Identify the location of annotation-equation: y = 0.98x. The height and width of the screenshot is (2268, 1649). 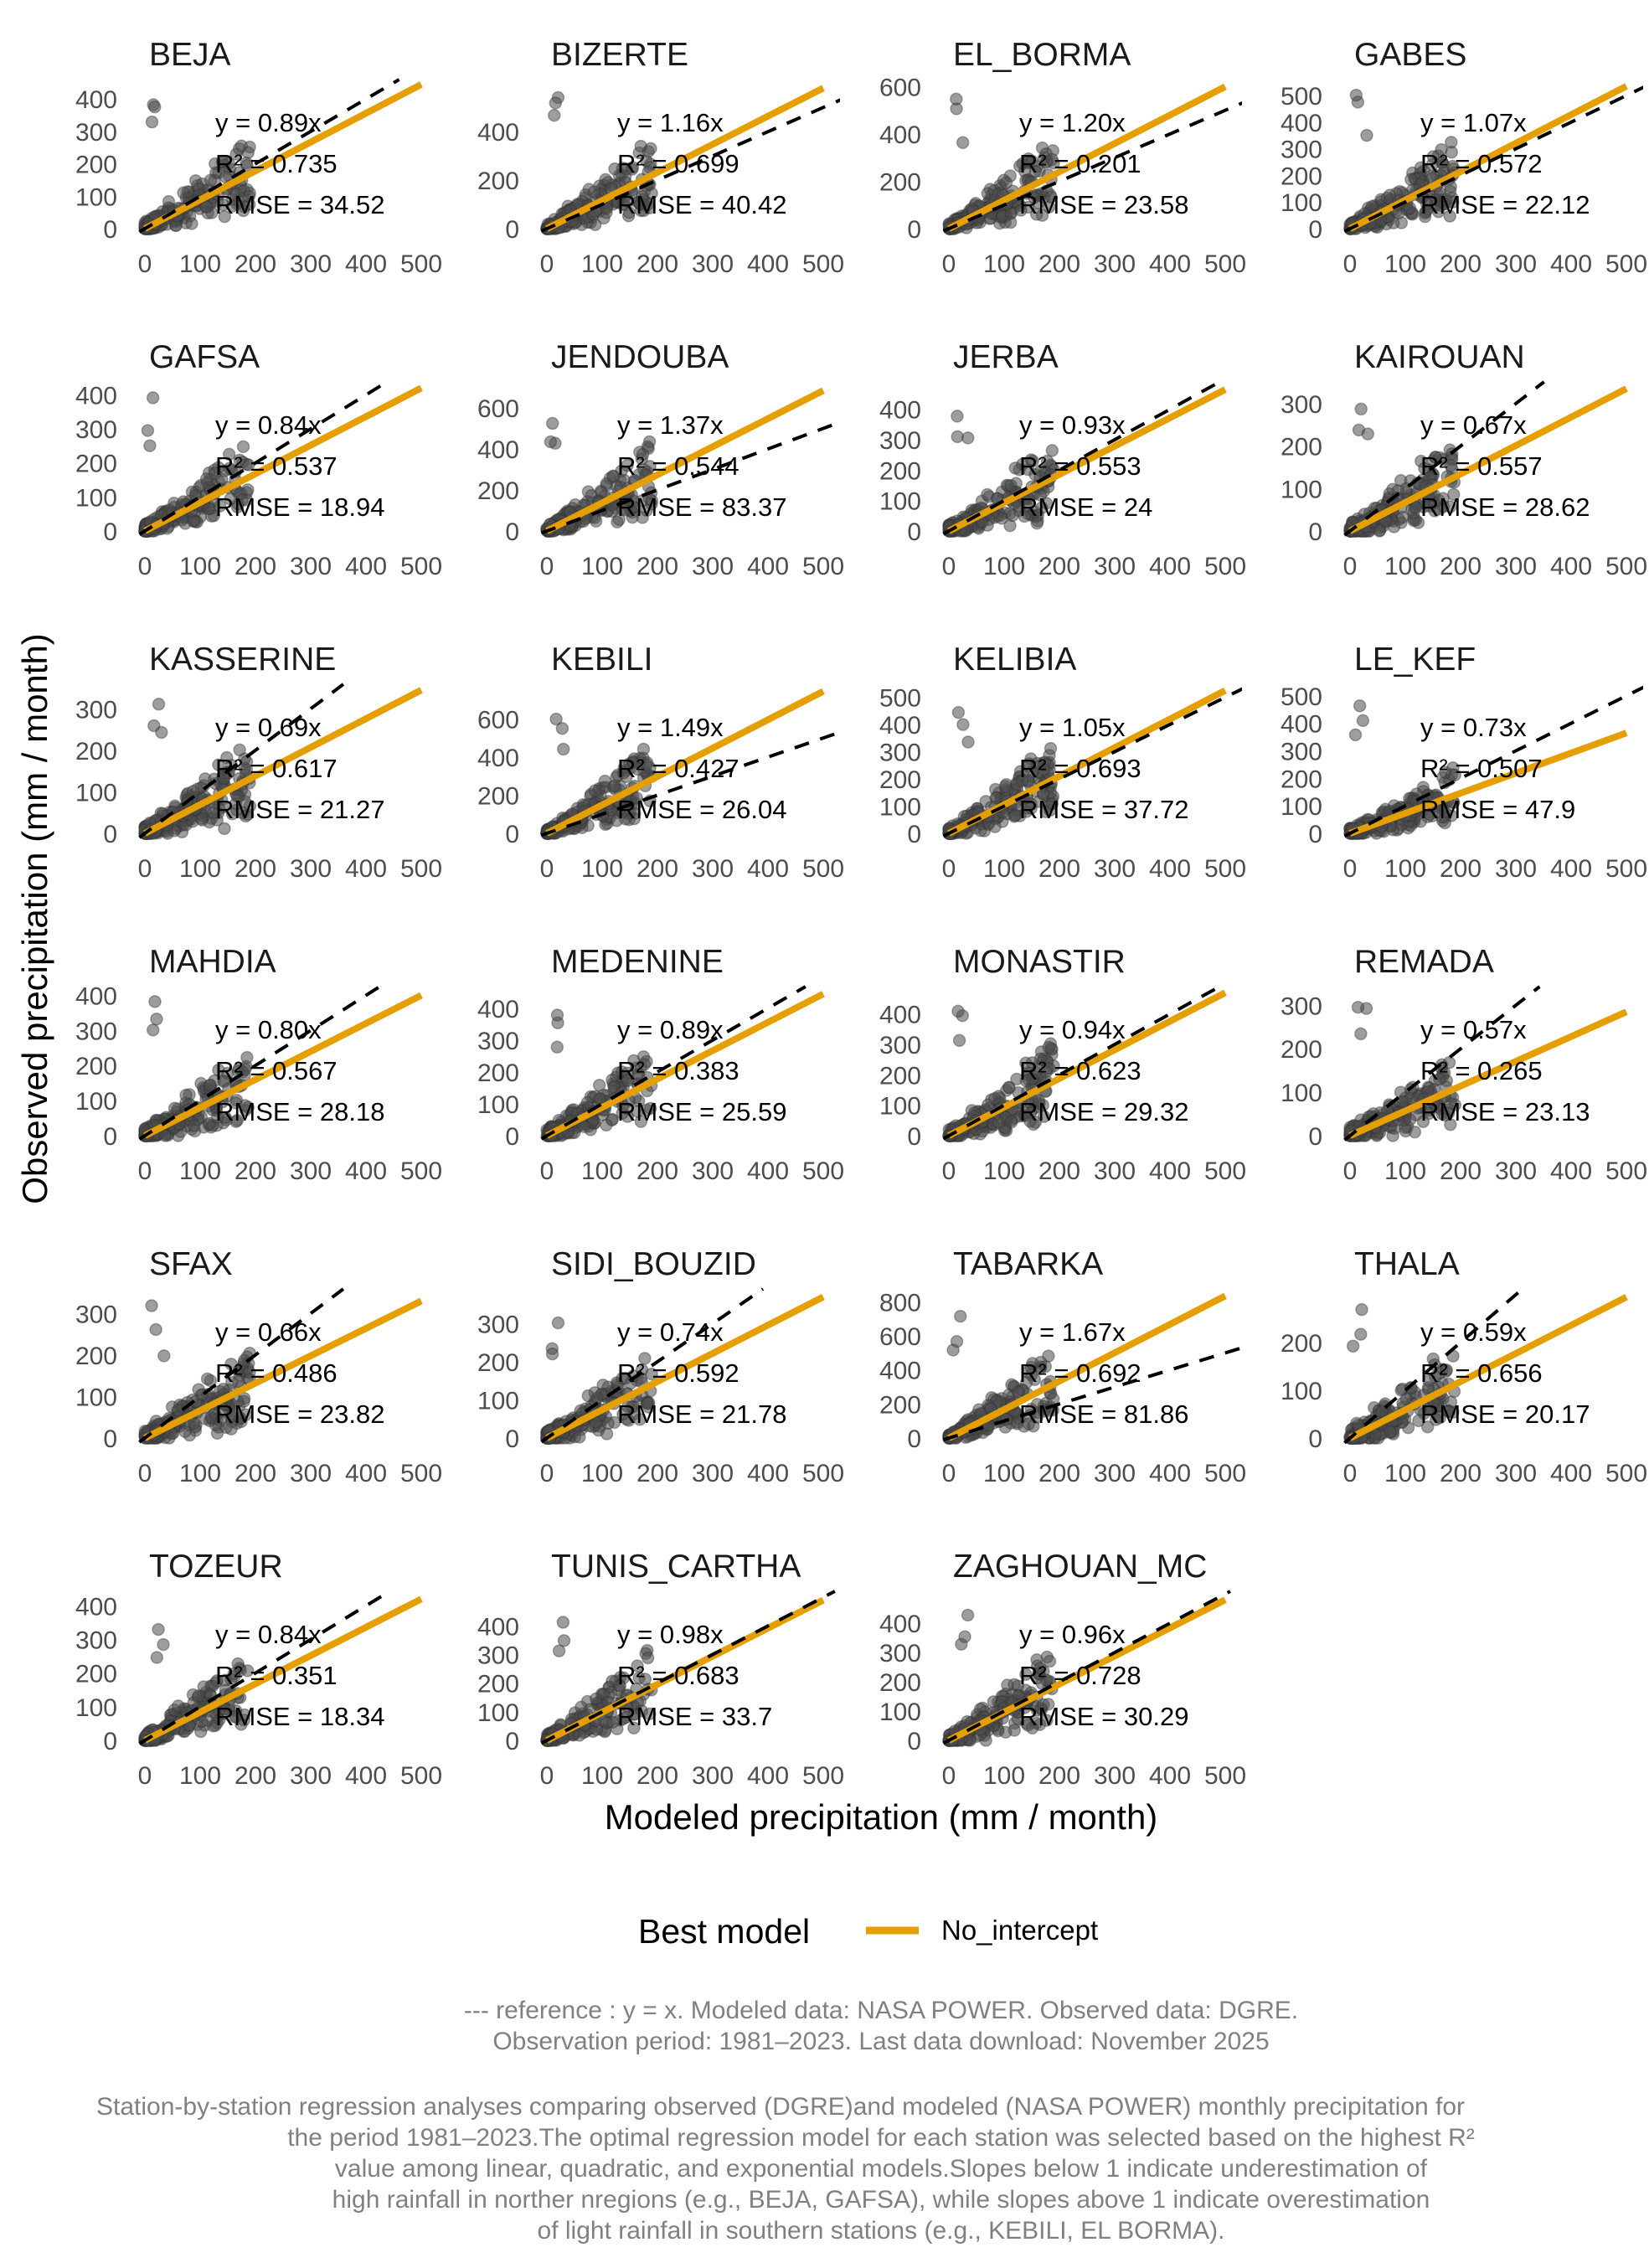
(670, 1634).